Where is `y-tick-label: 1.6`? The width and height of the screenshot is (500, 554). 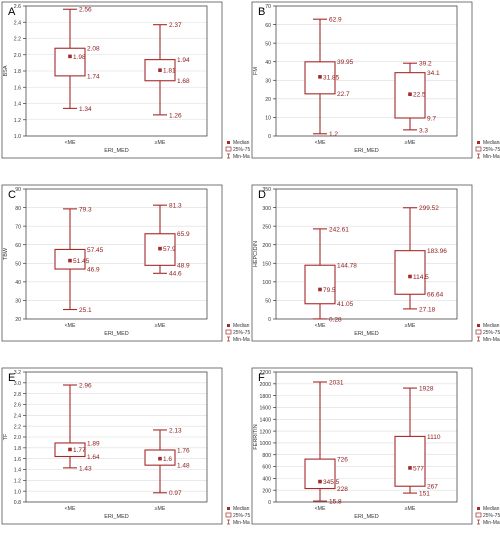 y-tick-label: 1.6 is located at coordinates (17, 88).